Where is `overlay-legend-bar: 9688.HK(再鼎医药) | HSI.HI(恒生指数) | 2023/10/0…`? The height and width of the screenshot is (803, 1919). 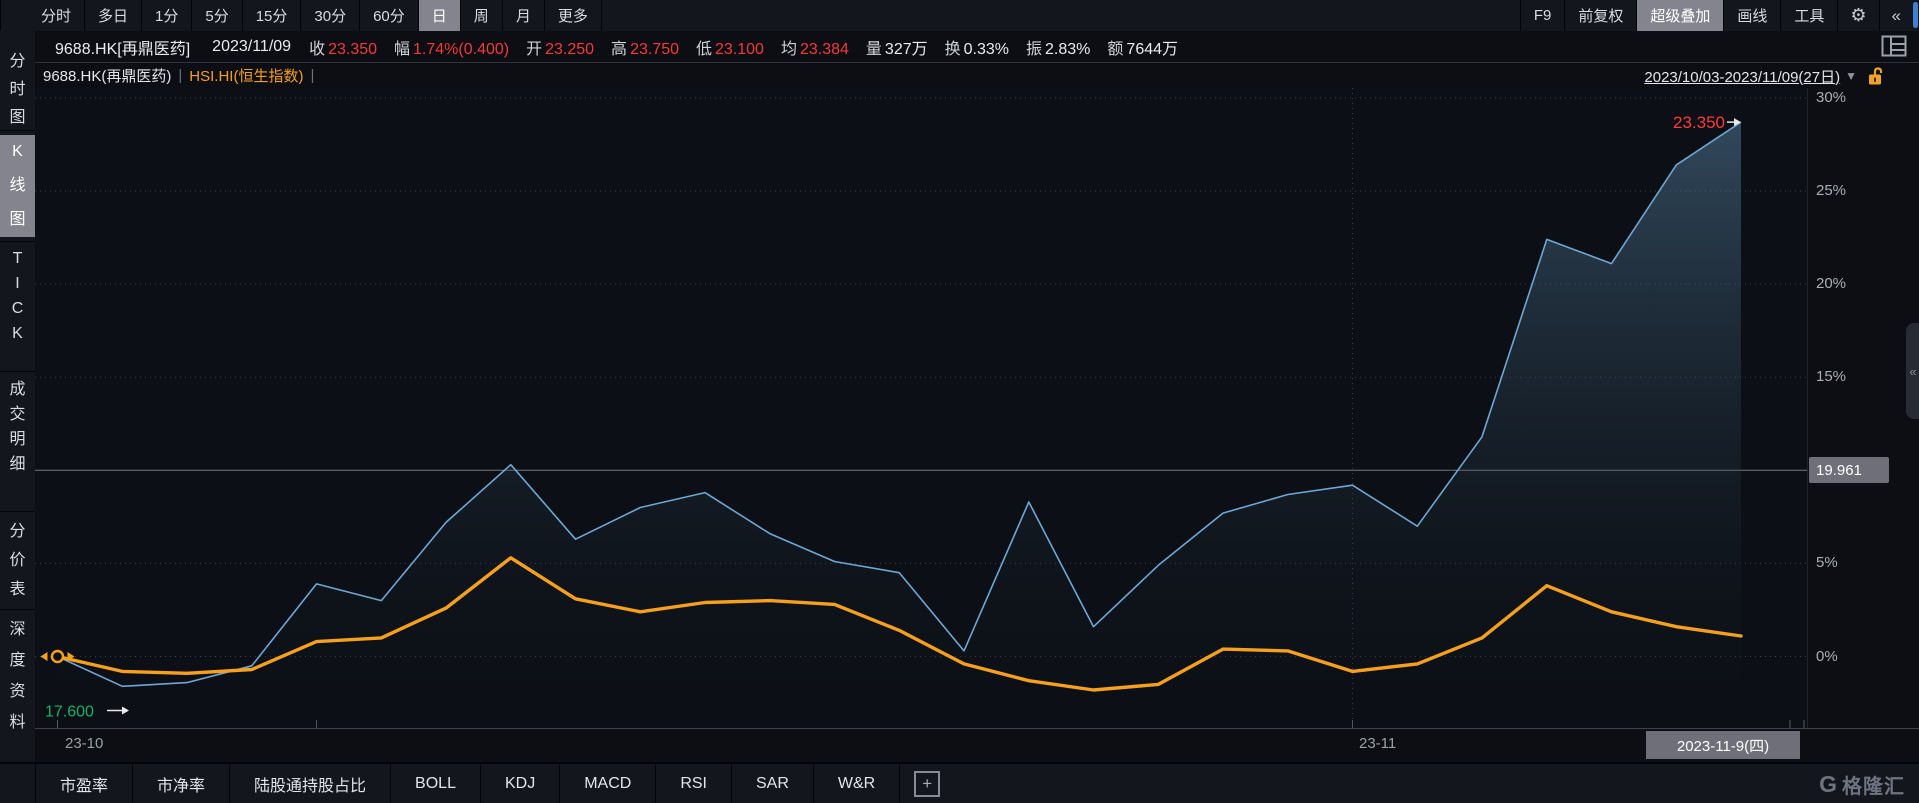
overlay-legend-bar: 9688.HK(再鼎医药) | HSI.HI(恒生指数) | 2023/10/0… is located at coordinates (977, 75).